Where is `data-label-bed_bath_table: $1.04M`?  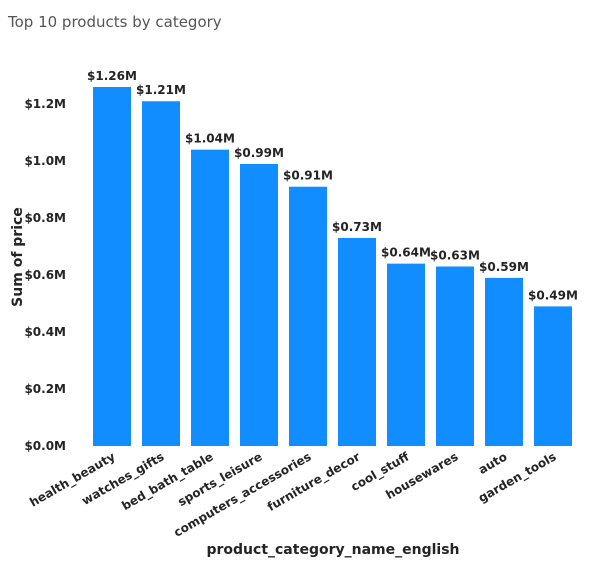
data-label-bed_bath_table: $1.04M is located at coordinates (210, 139).